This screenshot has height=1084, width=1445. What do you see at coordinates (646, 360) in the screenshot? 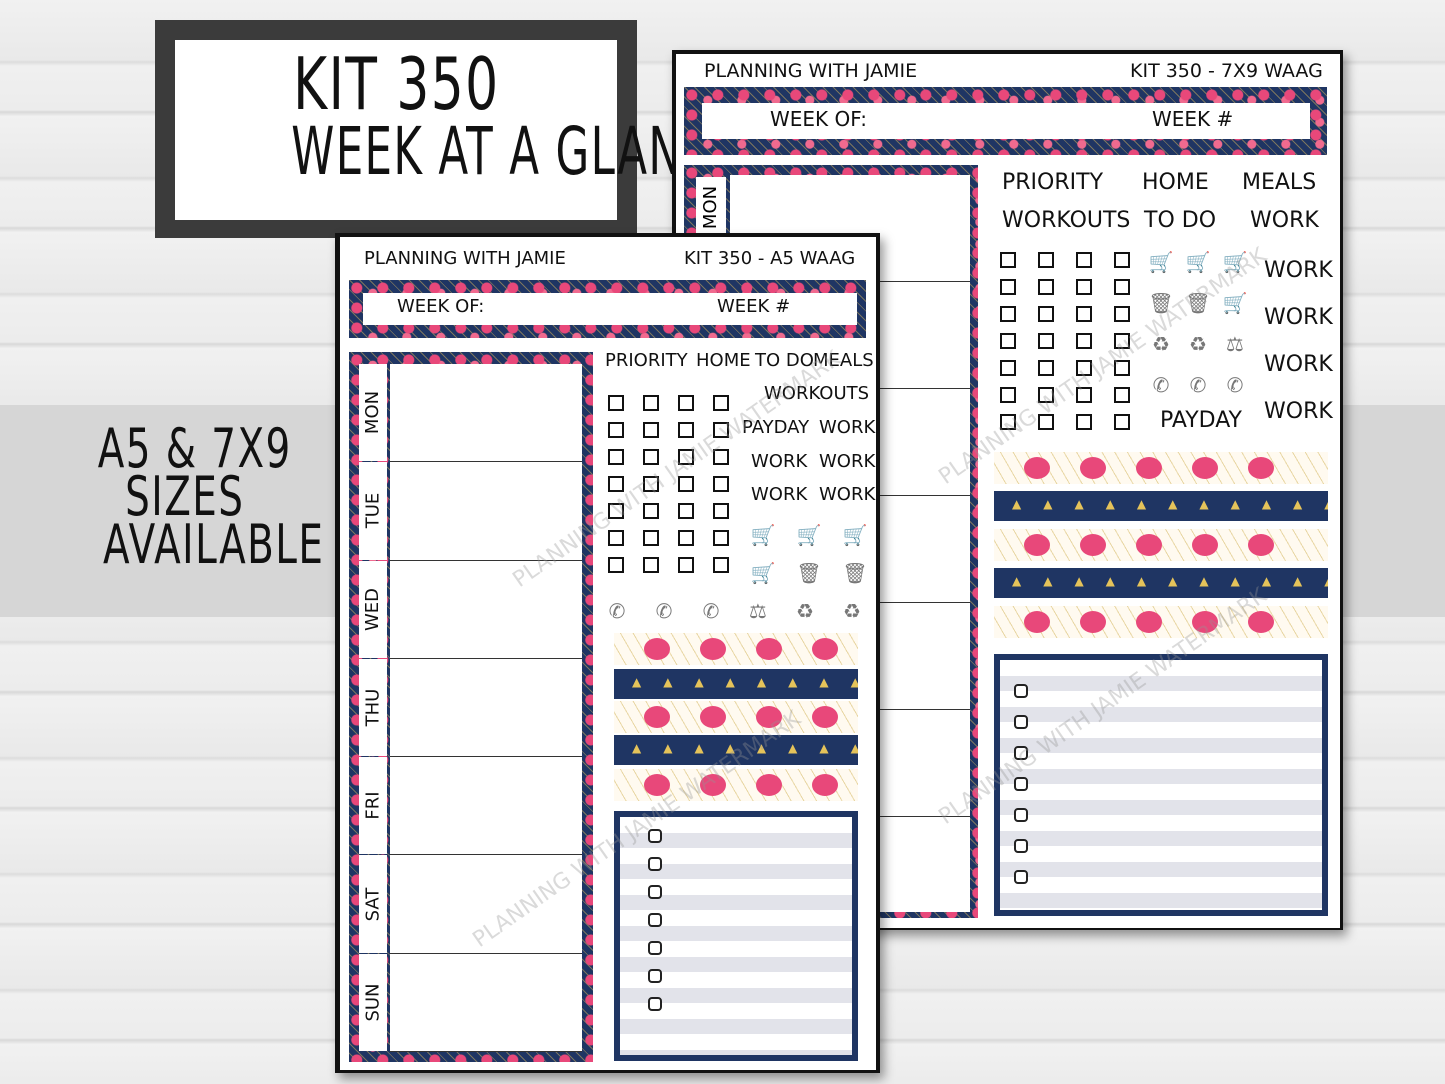
I see `label-priority: PRIORITY` at bounding box center [646, 360].